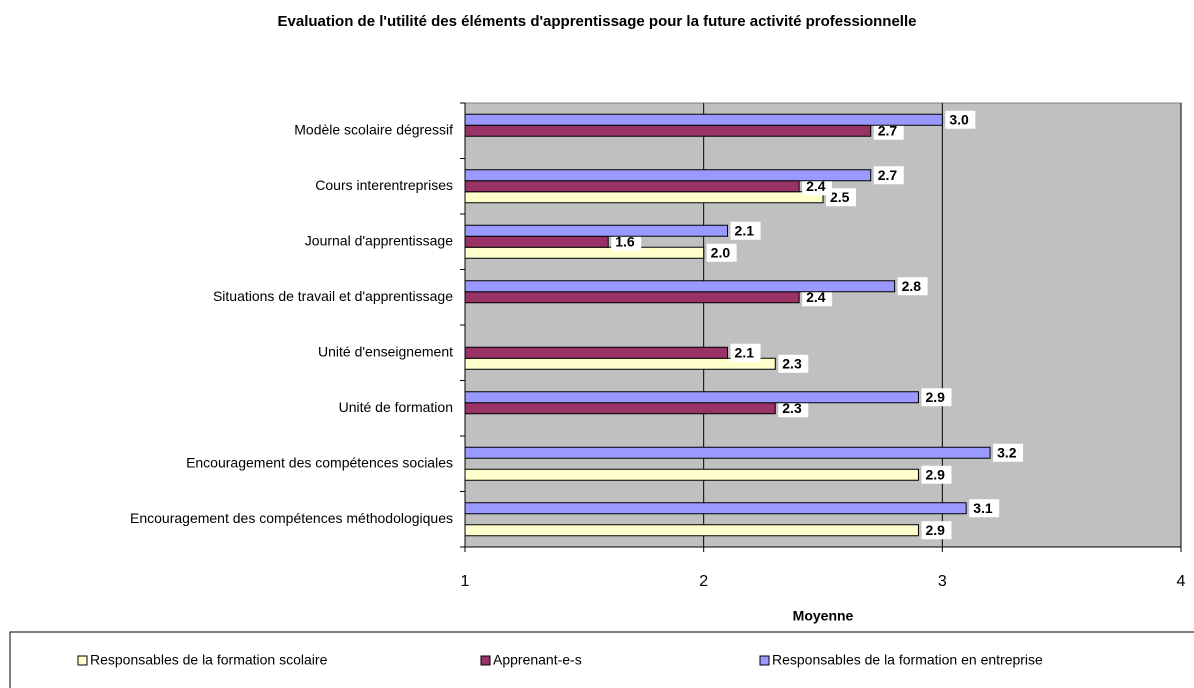 The image size is (1194, 688). I want to click on value-label: 3.1, so click(983, 508).